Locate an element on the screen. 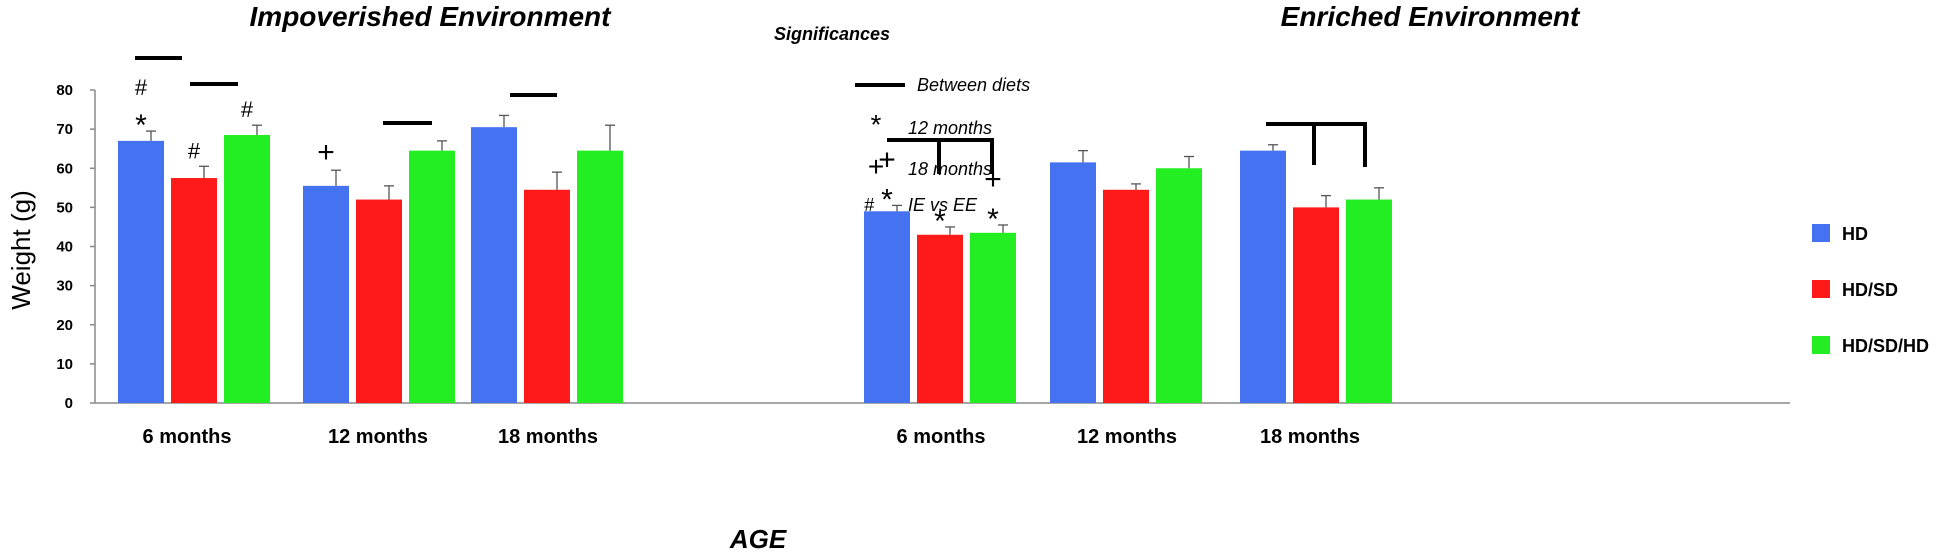 The height and width of the screenshot is (558, 1950). y-tick-label: 60 is located at coordinates (64, 168).